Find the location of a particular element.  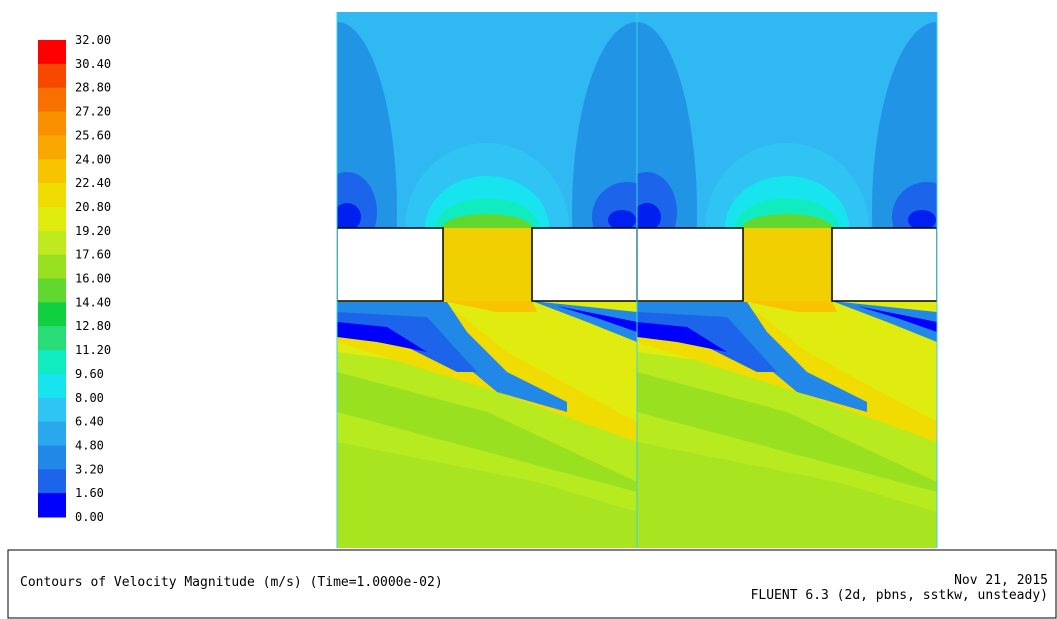

legend-label: 6.40 is located at coordinates (89, 422).